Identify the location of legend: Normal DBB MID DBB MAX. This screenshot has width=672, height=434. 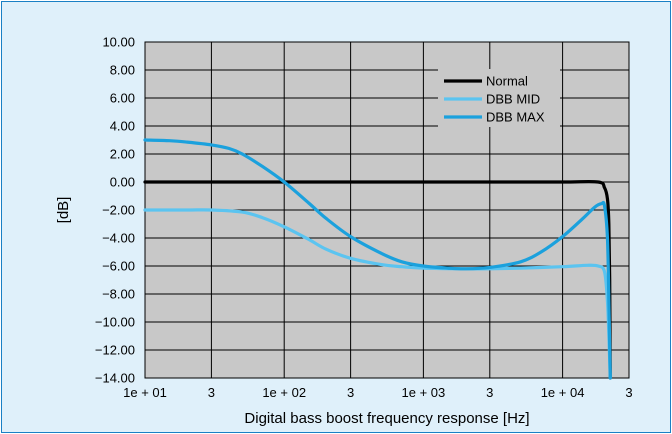
(499, 98).